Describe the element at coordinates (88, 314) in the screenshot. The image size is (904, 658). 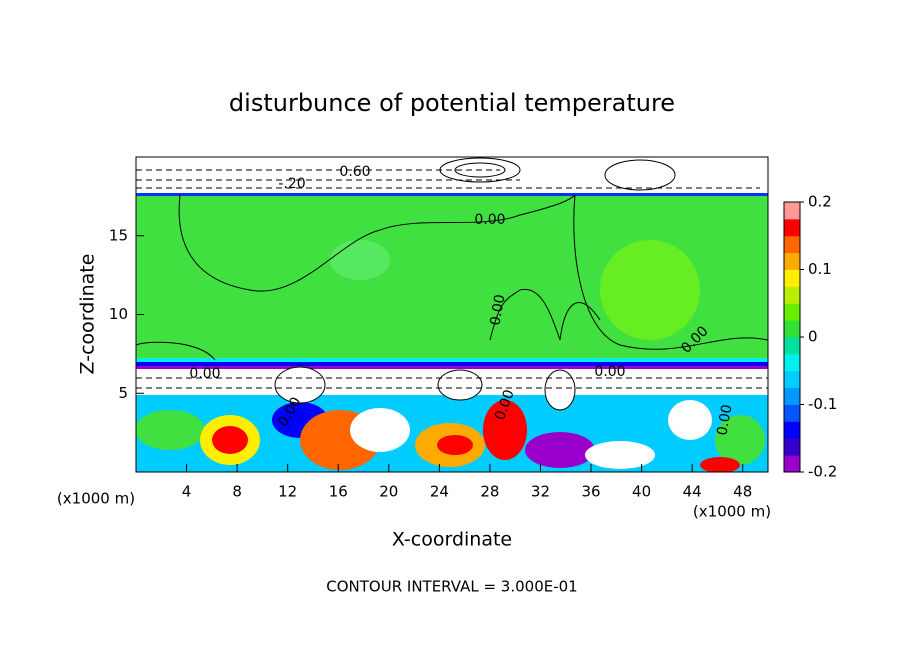
I see `y-axis-label: Z-coordinate` at that location.